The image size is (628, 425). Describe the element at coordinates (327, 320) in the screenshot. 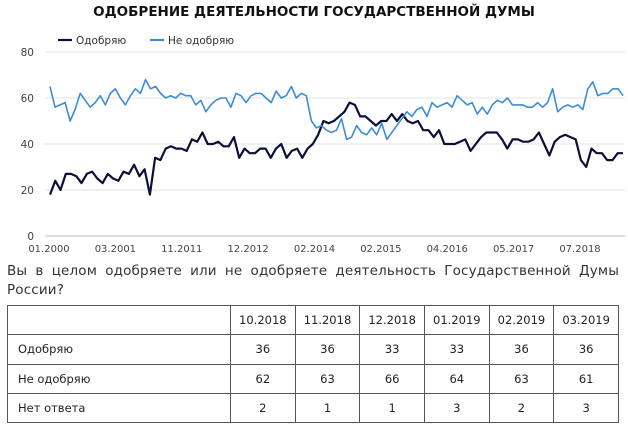

I see `table-column-header: 11.2018` at that location.